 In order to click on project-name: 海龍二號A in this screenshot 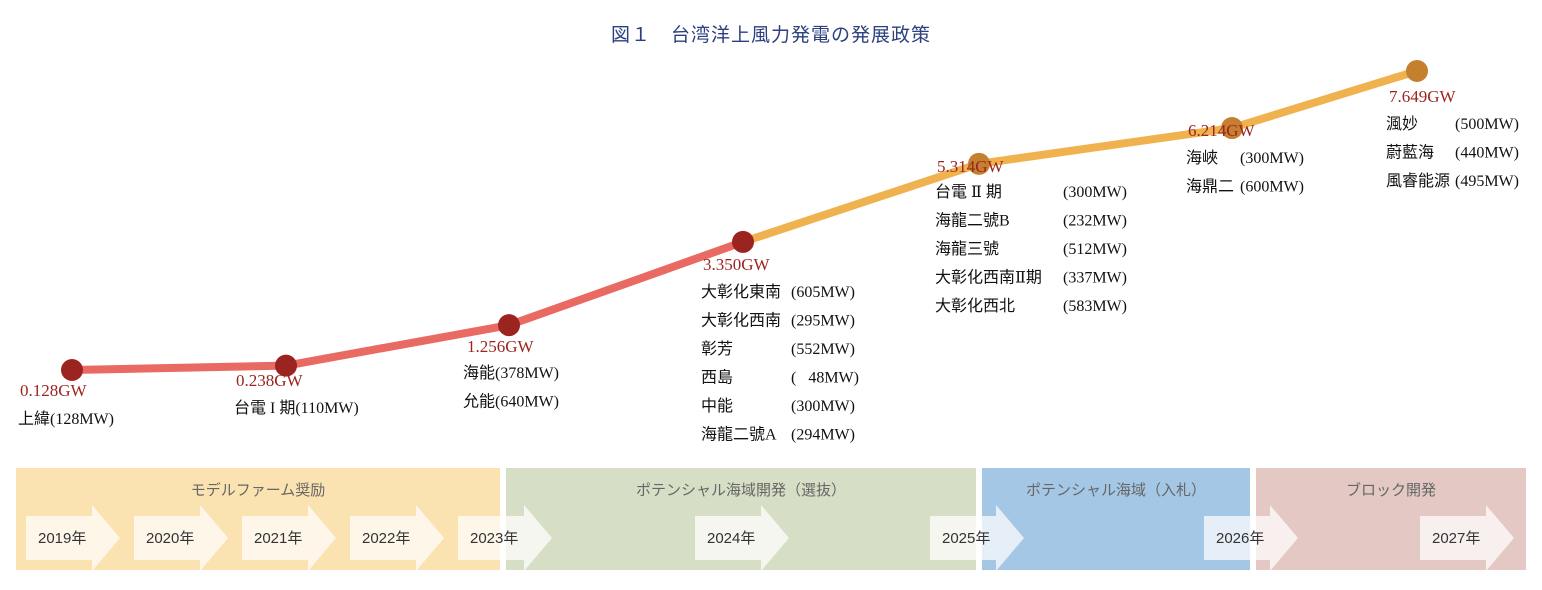, I will do `click(739, 435)`.